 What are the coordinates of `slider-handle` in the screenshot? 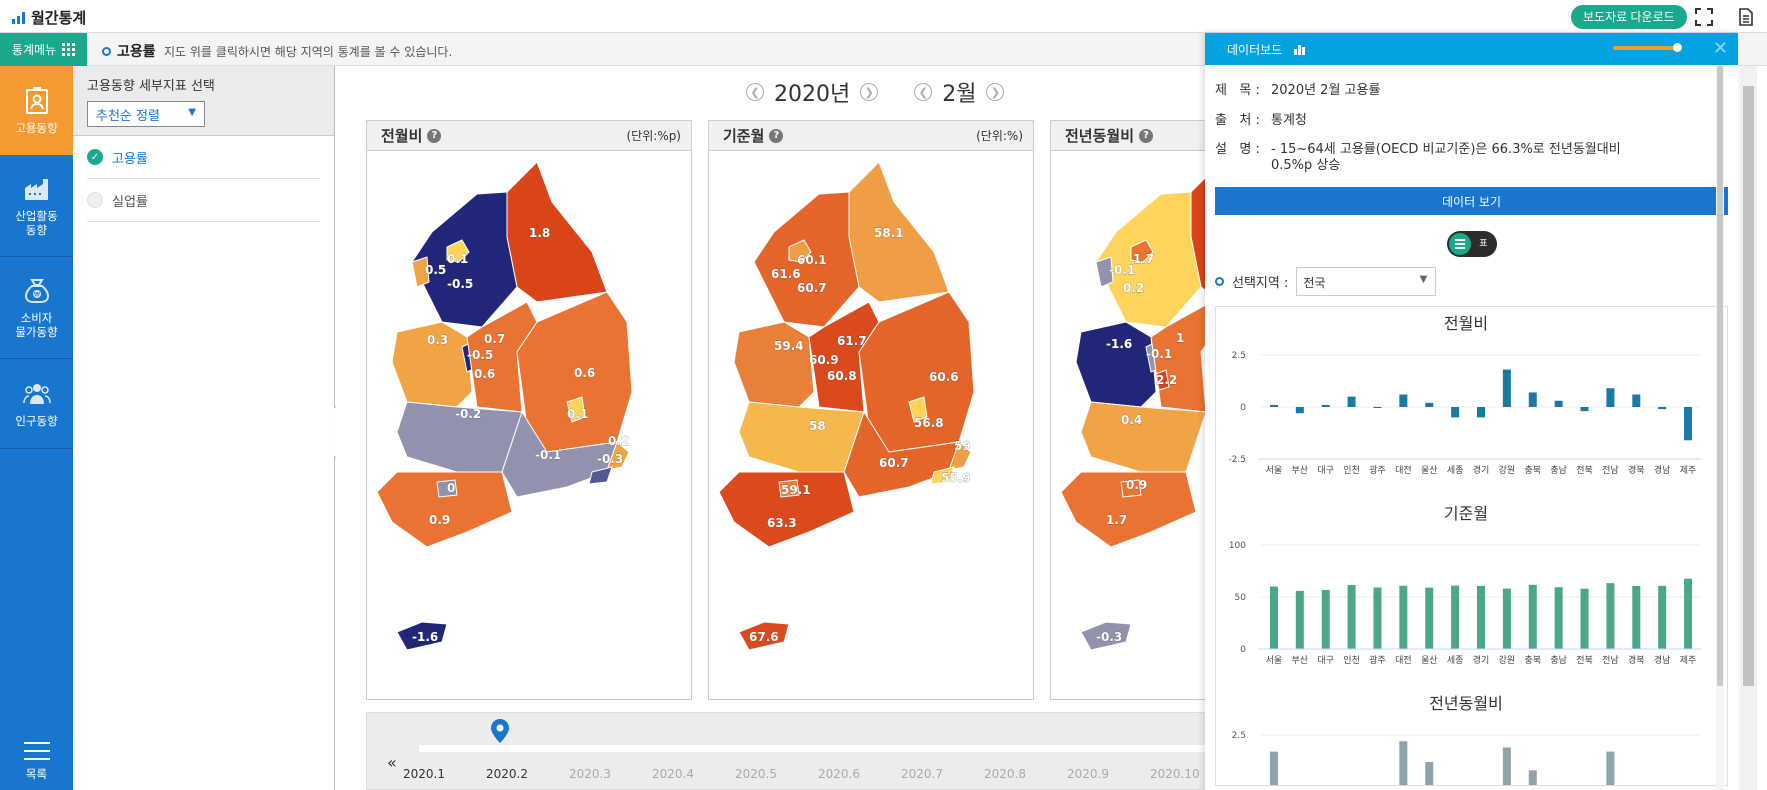 It's located at (1677, 47).